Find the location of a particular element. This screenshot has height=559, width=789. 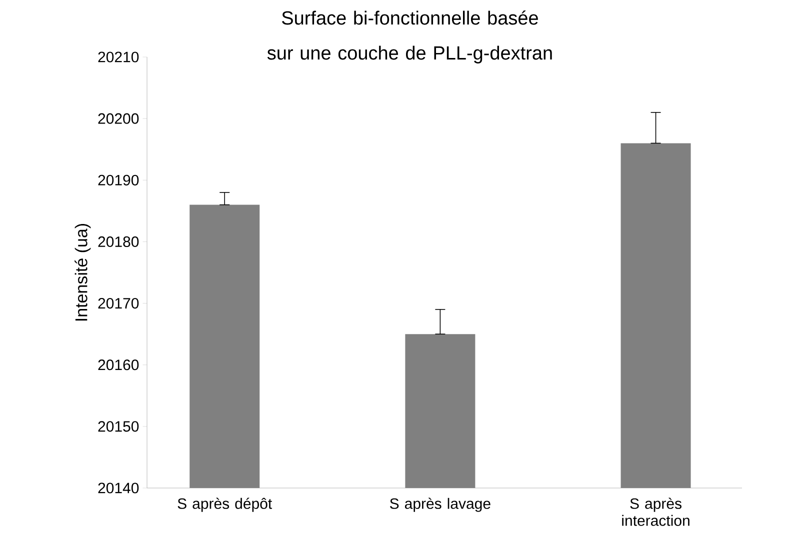

y-tick-label: 20180 is located at coordinates (118, 242).